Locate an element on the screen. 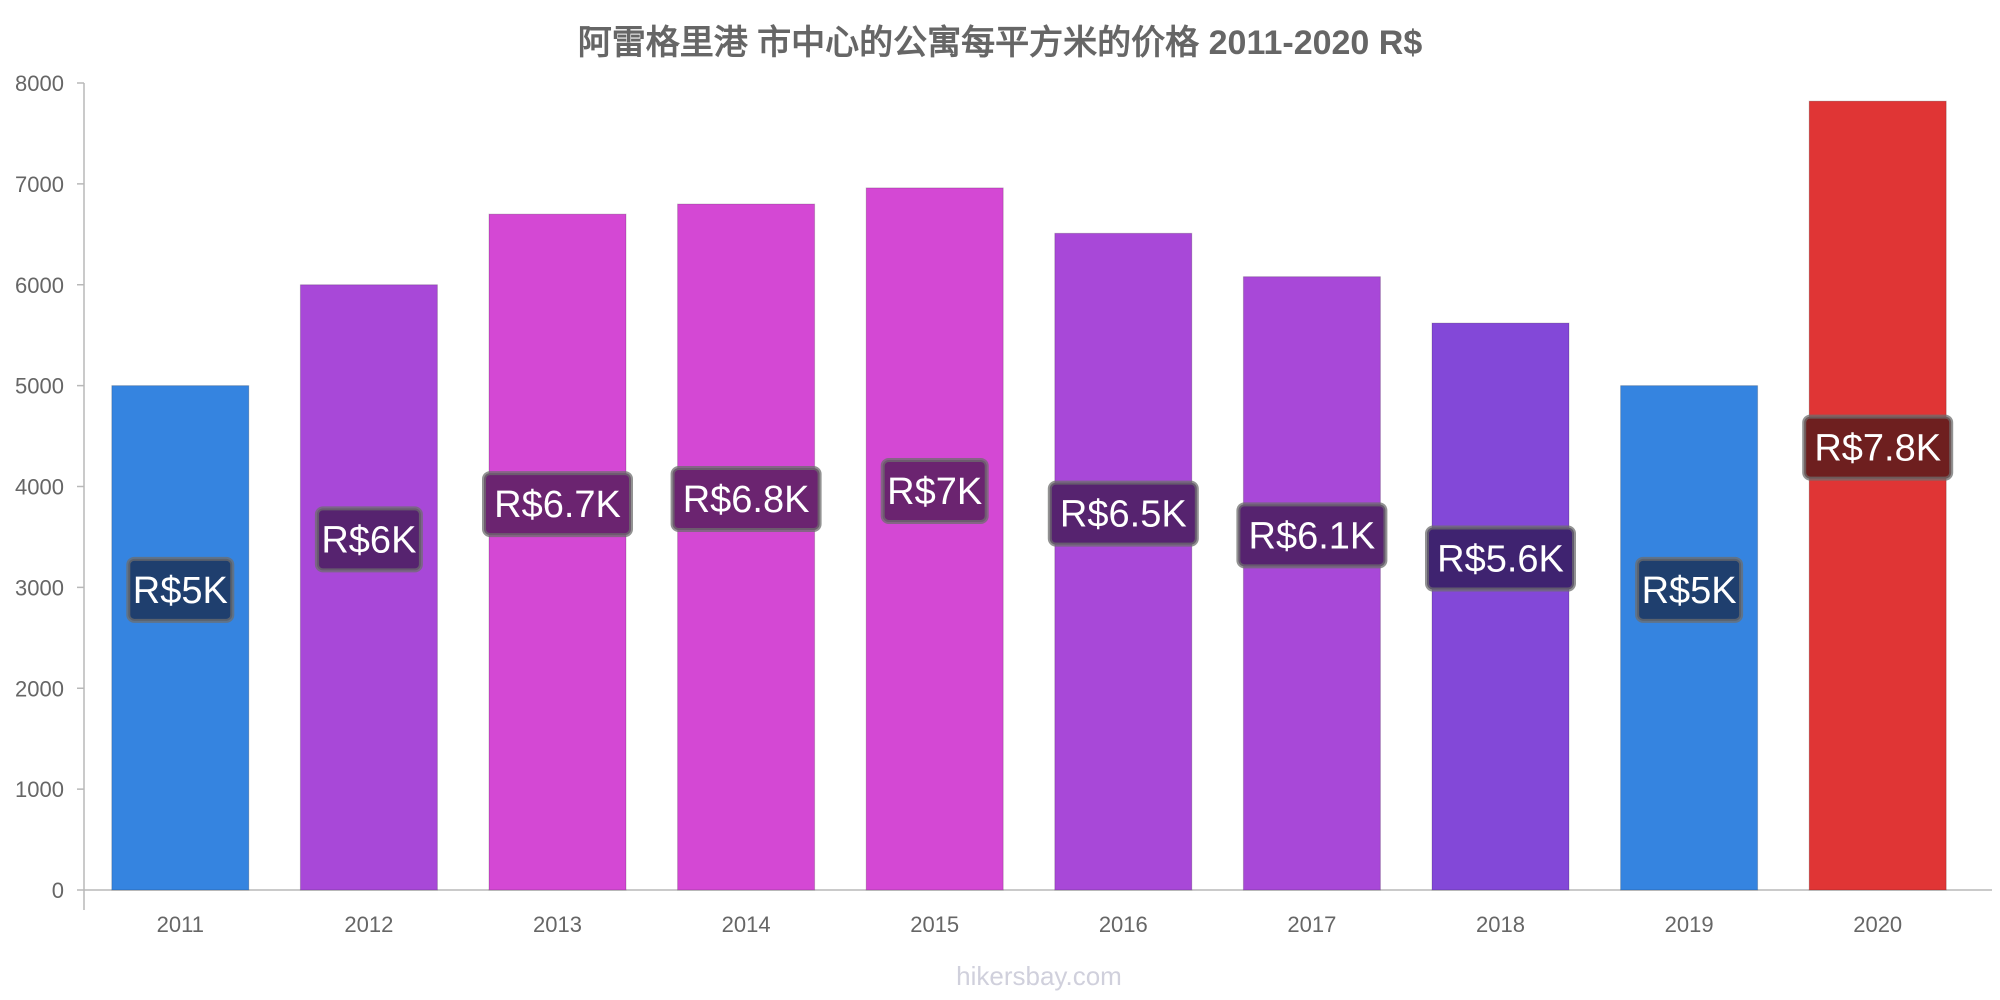 The height and width of the screenshot is (1000, 2000). data-label: R$6.5K is located at coordinates (1123, 515).